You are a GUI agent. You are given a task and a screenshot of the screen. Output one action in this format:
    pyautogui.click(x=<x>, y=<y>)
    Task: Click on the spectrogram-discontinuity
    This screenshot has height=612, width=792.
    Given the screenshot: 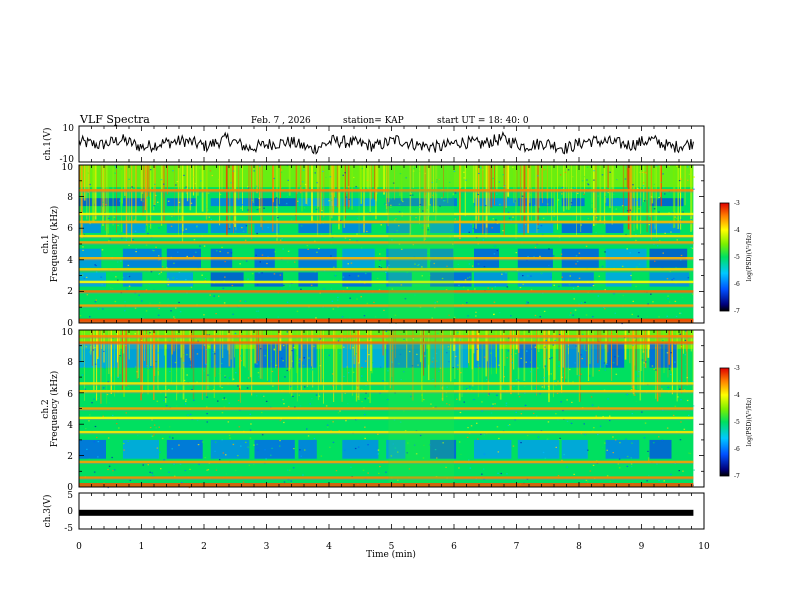 What is the action you would take?
    pyautogui.click(x=421, y=244)
    